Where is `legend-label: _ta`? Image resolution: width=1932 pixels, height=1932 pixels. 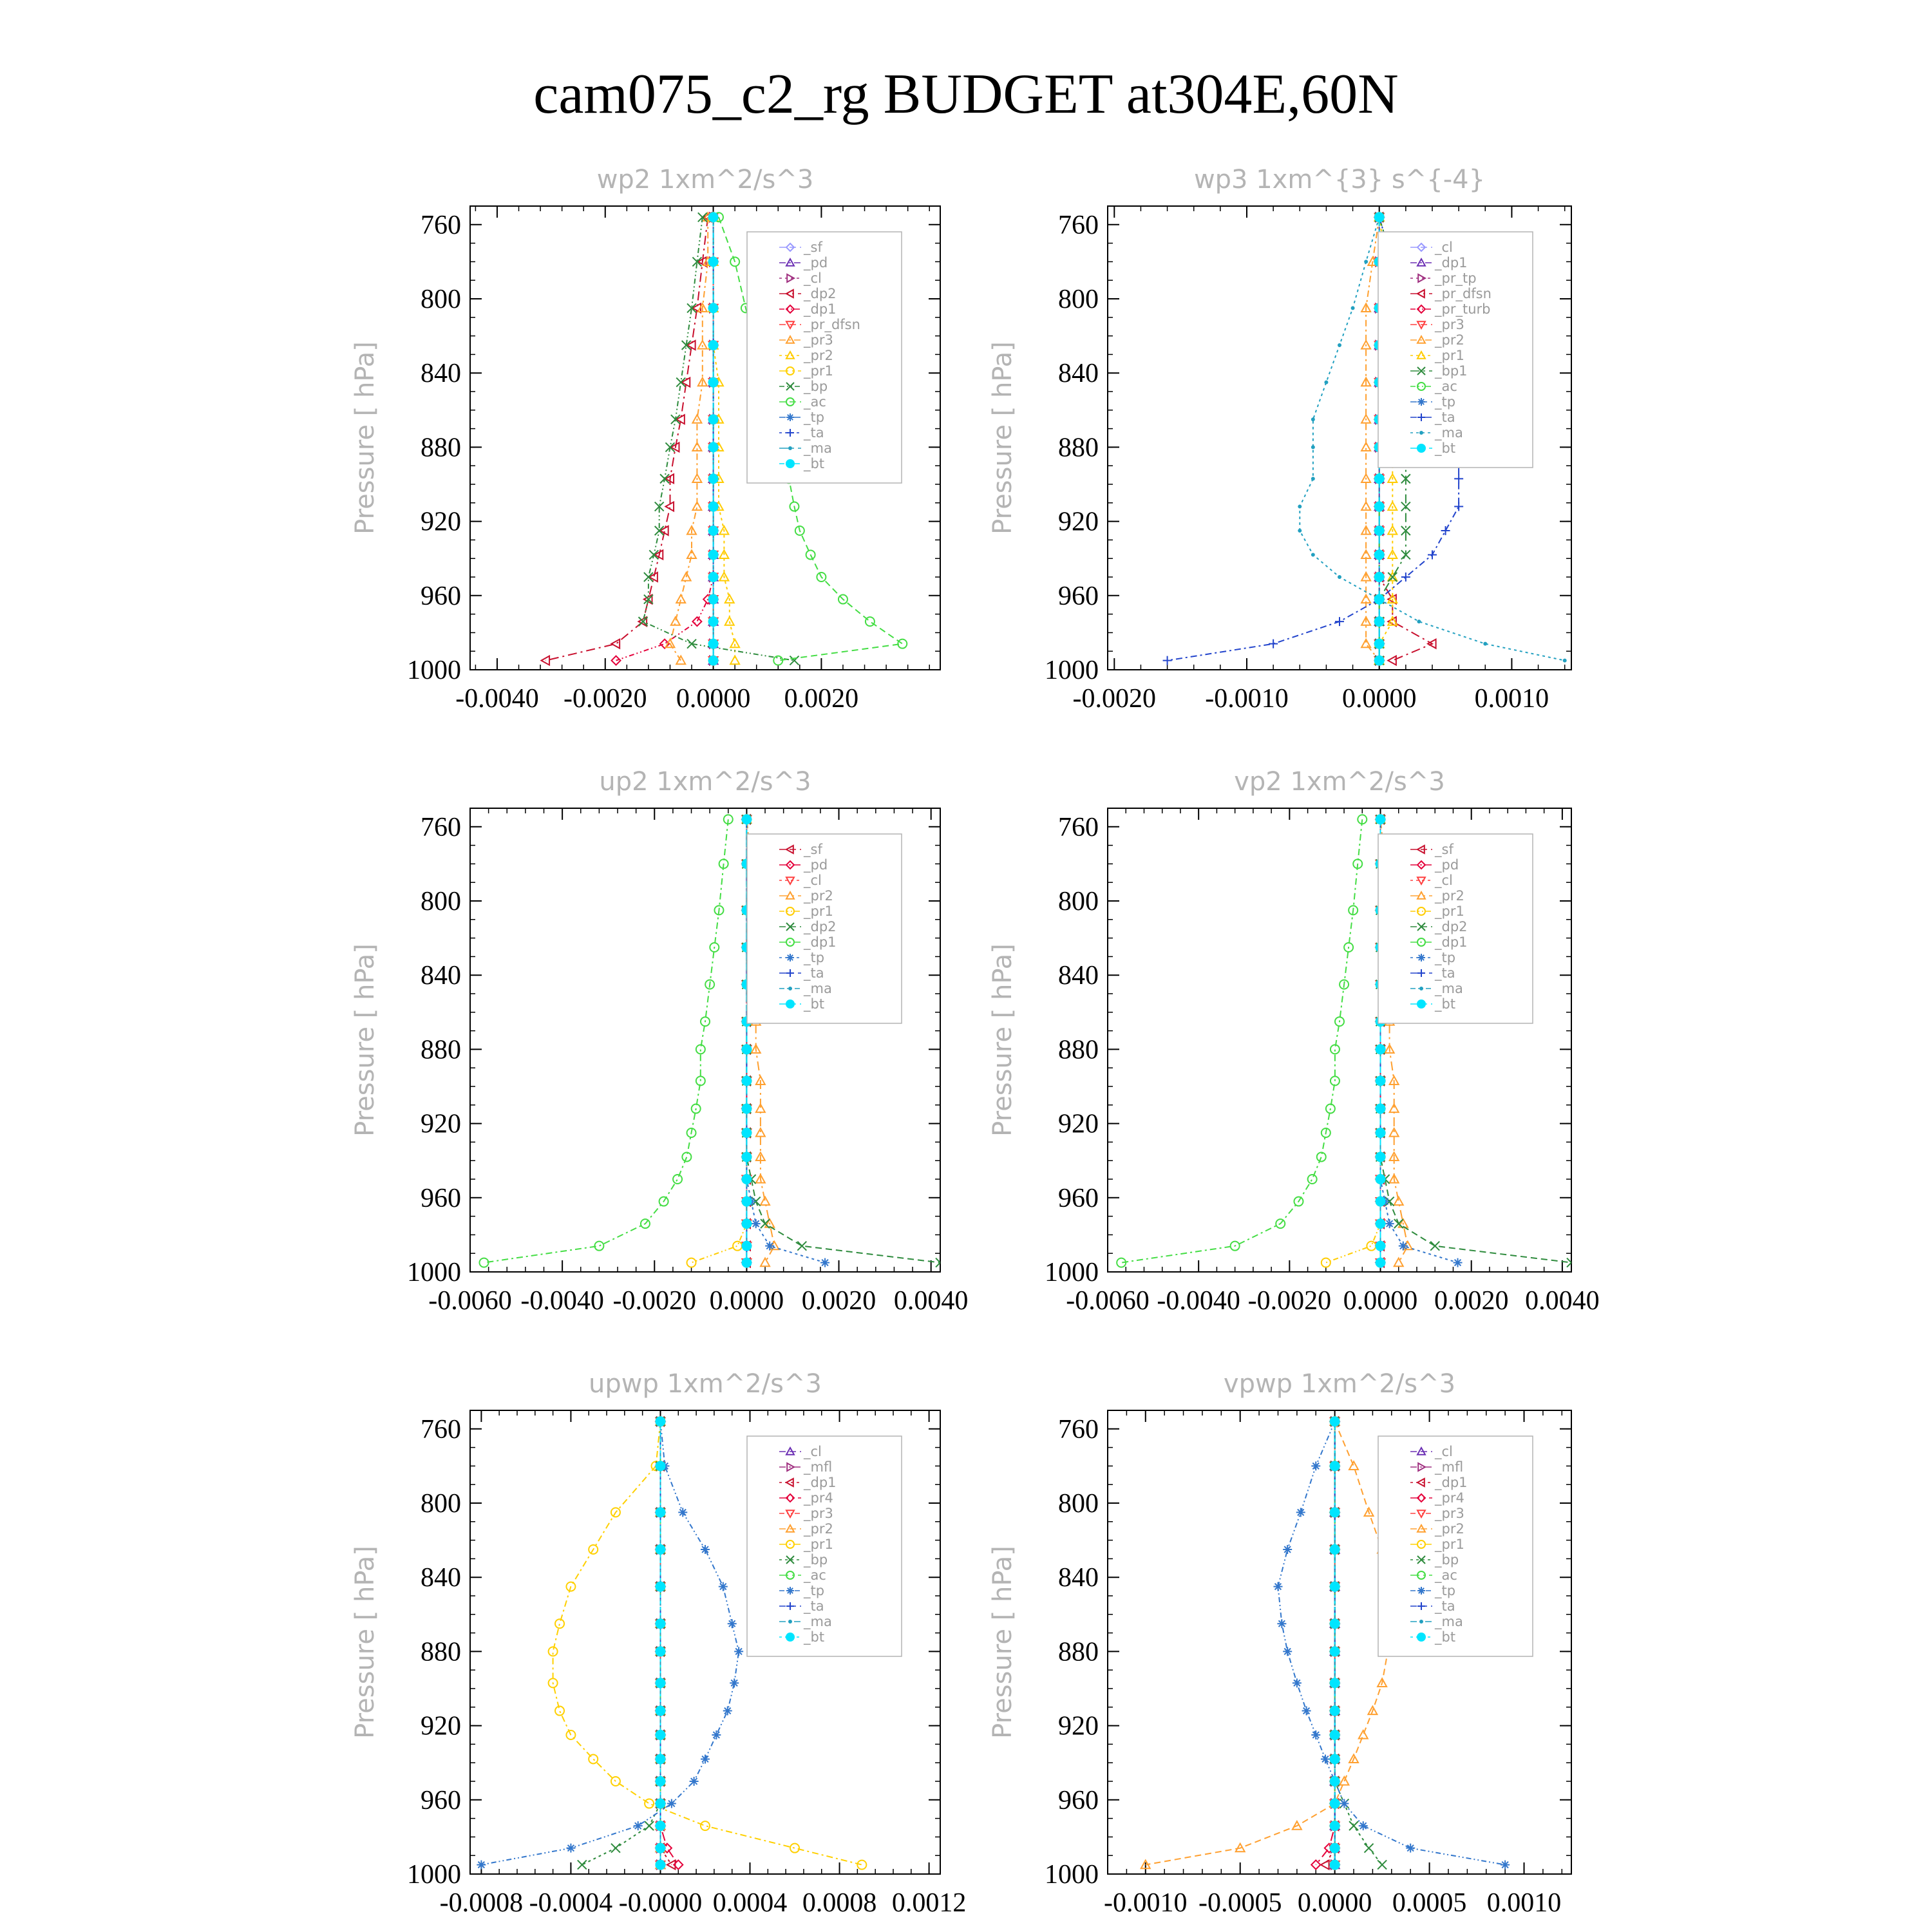 legend-label: _ta is located at coordinates (1444, 418).